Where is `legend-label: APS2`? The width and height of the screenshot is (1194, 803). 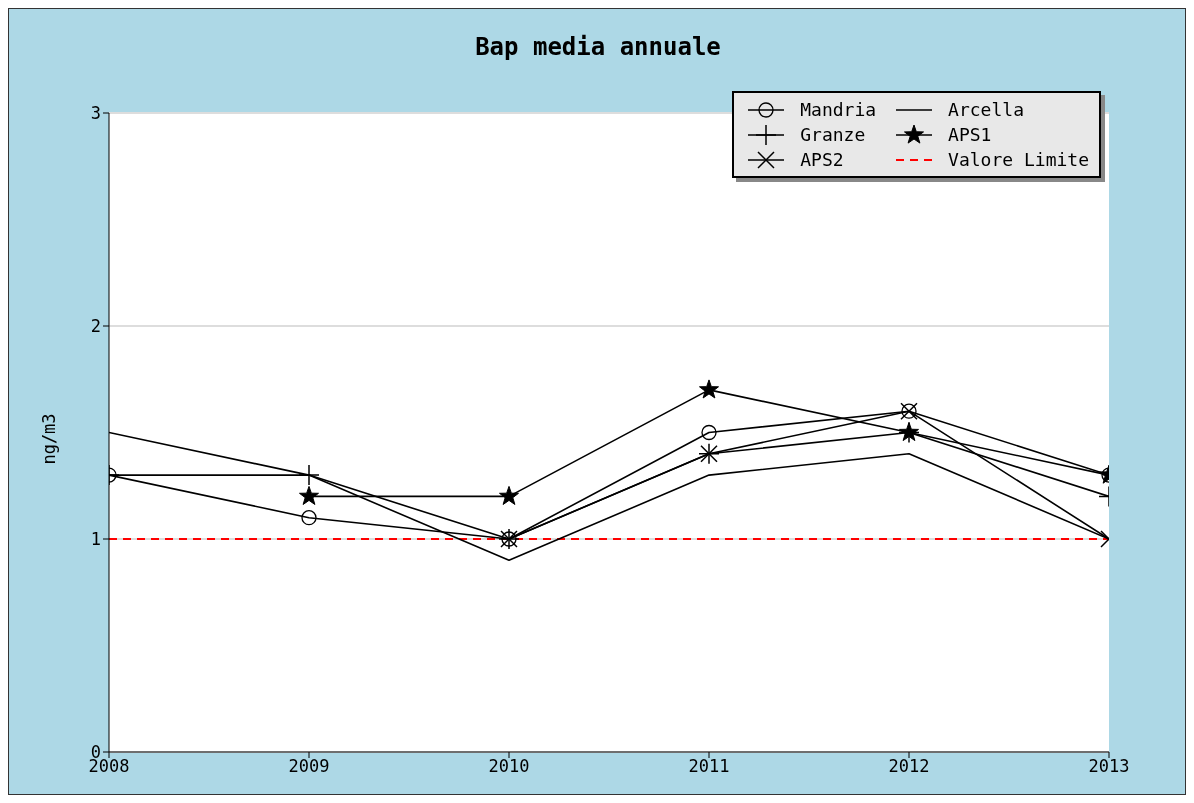 legend-label: APS2 is located at coordinates (822, 159).